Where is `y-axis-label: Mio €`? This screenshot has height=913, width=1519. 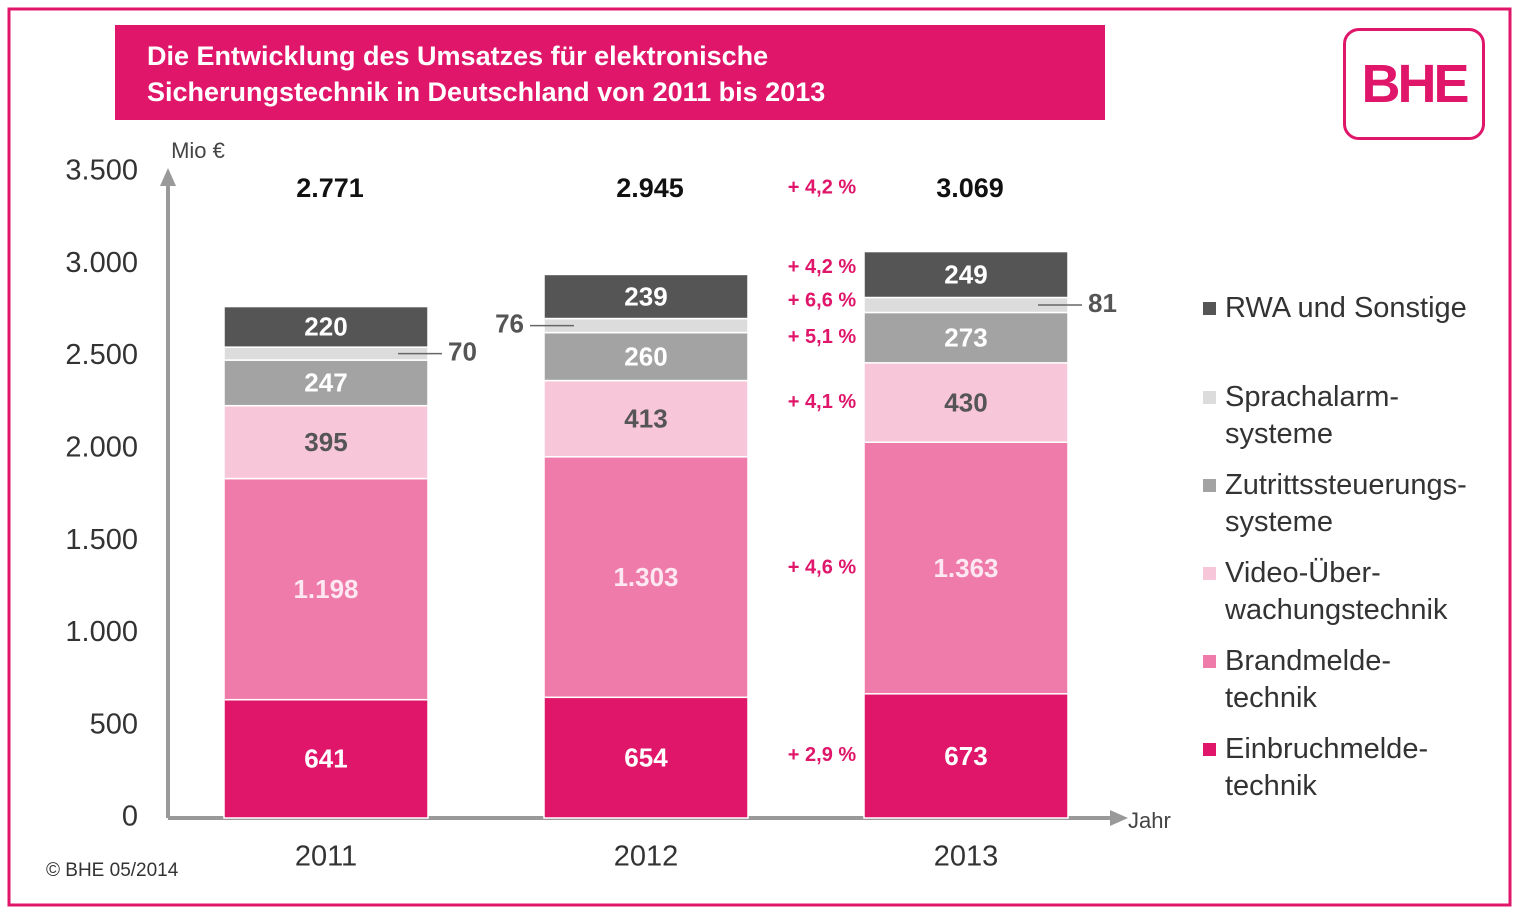
y-axis-label: Mio € is located at coordinates (198, 150).